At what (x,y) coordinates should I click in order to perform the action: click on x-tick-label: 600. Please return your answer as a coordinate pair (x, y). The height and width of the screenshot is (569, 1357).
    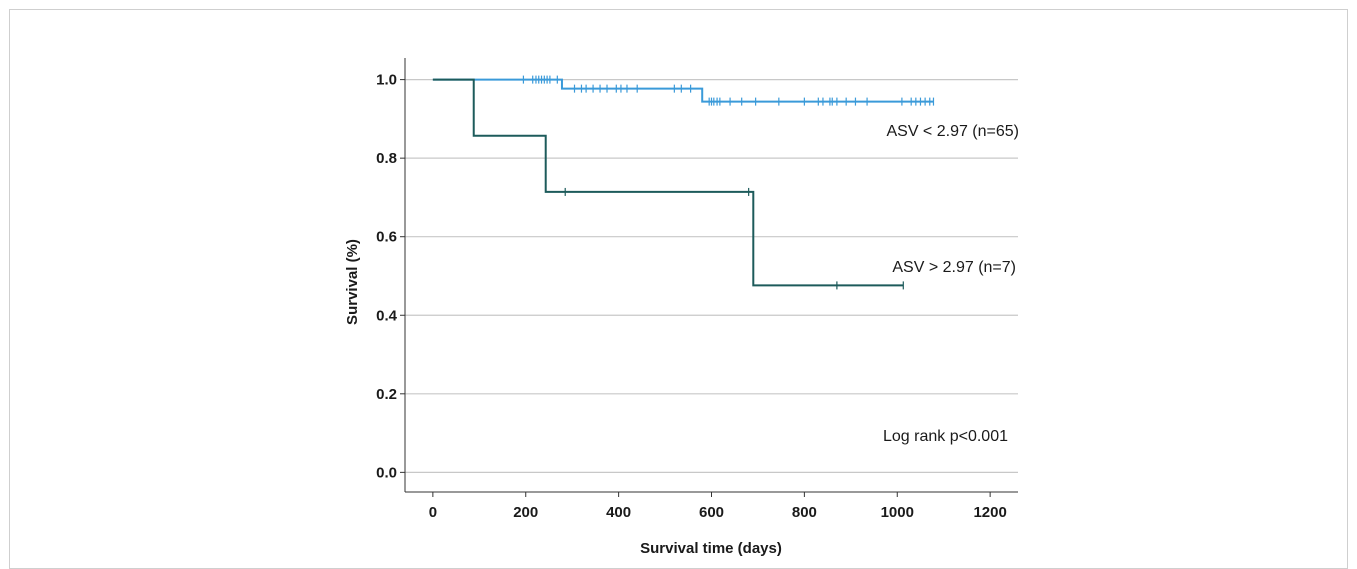
    Looking at the image, I should click on (711, 512).